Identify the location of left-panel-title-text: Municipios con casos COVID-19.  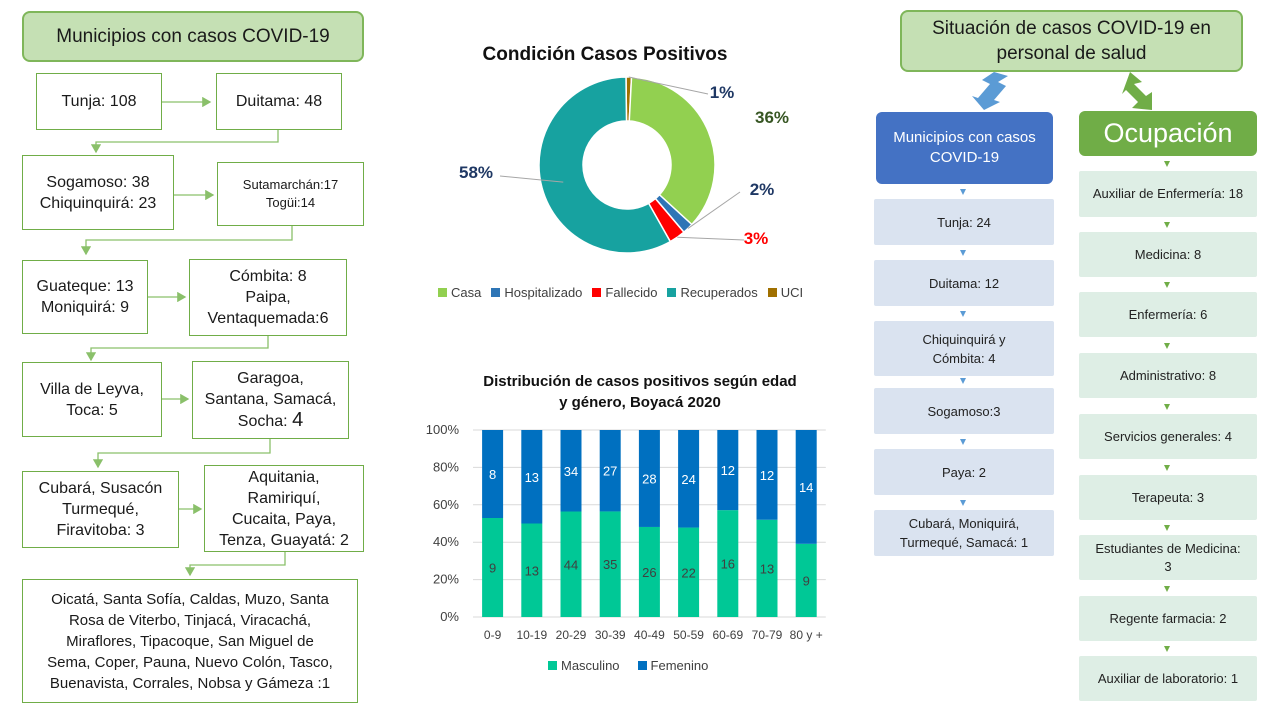
(193, 36).